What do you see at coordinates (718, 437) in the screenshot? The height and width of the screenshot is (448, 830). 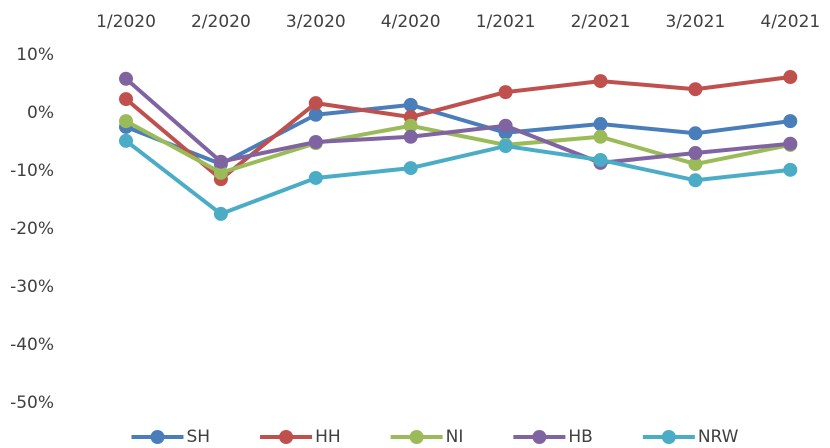 I see `legend-label: NRW` at bounding box center [718, 437].